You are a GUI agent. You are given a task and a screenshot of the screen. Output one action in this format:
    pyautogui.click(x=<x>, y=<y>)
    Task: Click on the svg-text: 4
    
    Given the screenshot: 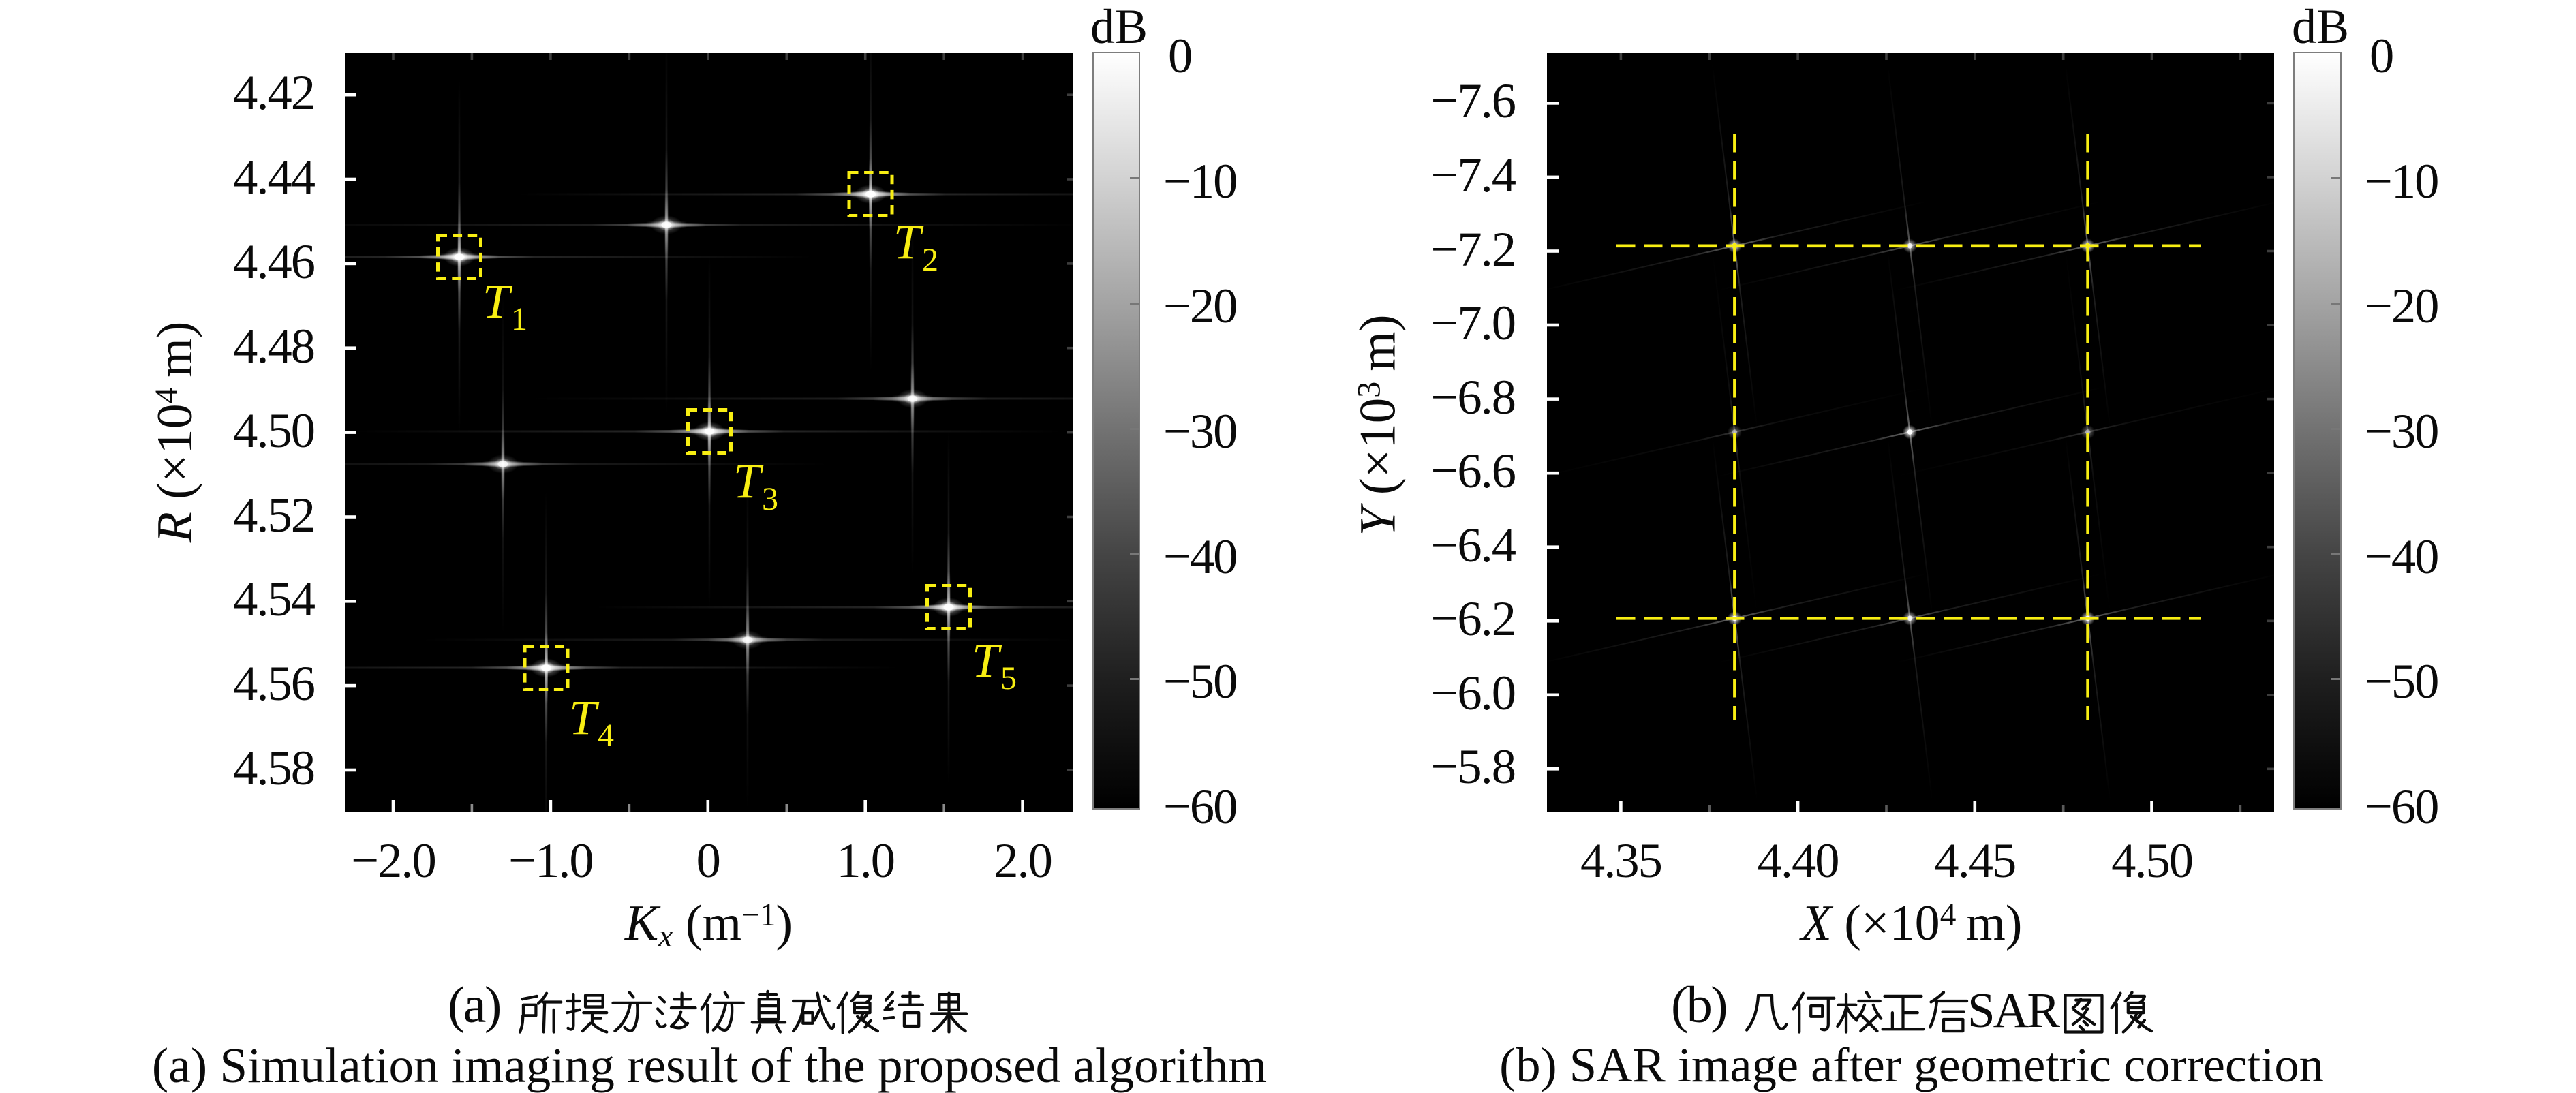 What is the action you would take?
    pyautogui.click(x=606, y=736)
    